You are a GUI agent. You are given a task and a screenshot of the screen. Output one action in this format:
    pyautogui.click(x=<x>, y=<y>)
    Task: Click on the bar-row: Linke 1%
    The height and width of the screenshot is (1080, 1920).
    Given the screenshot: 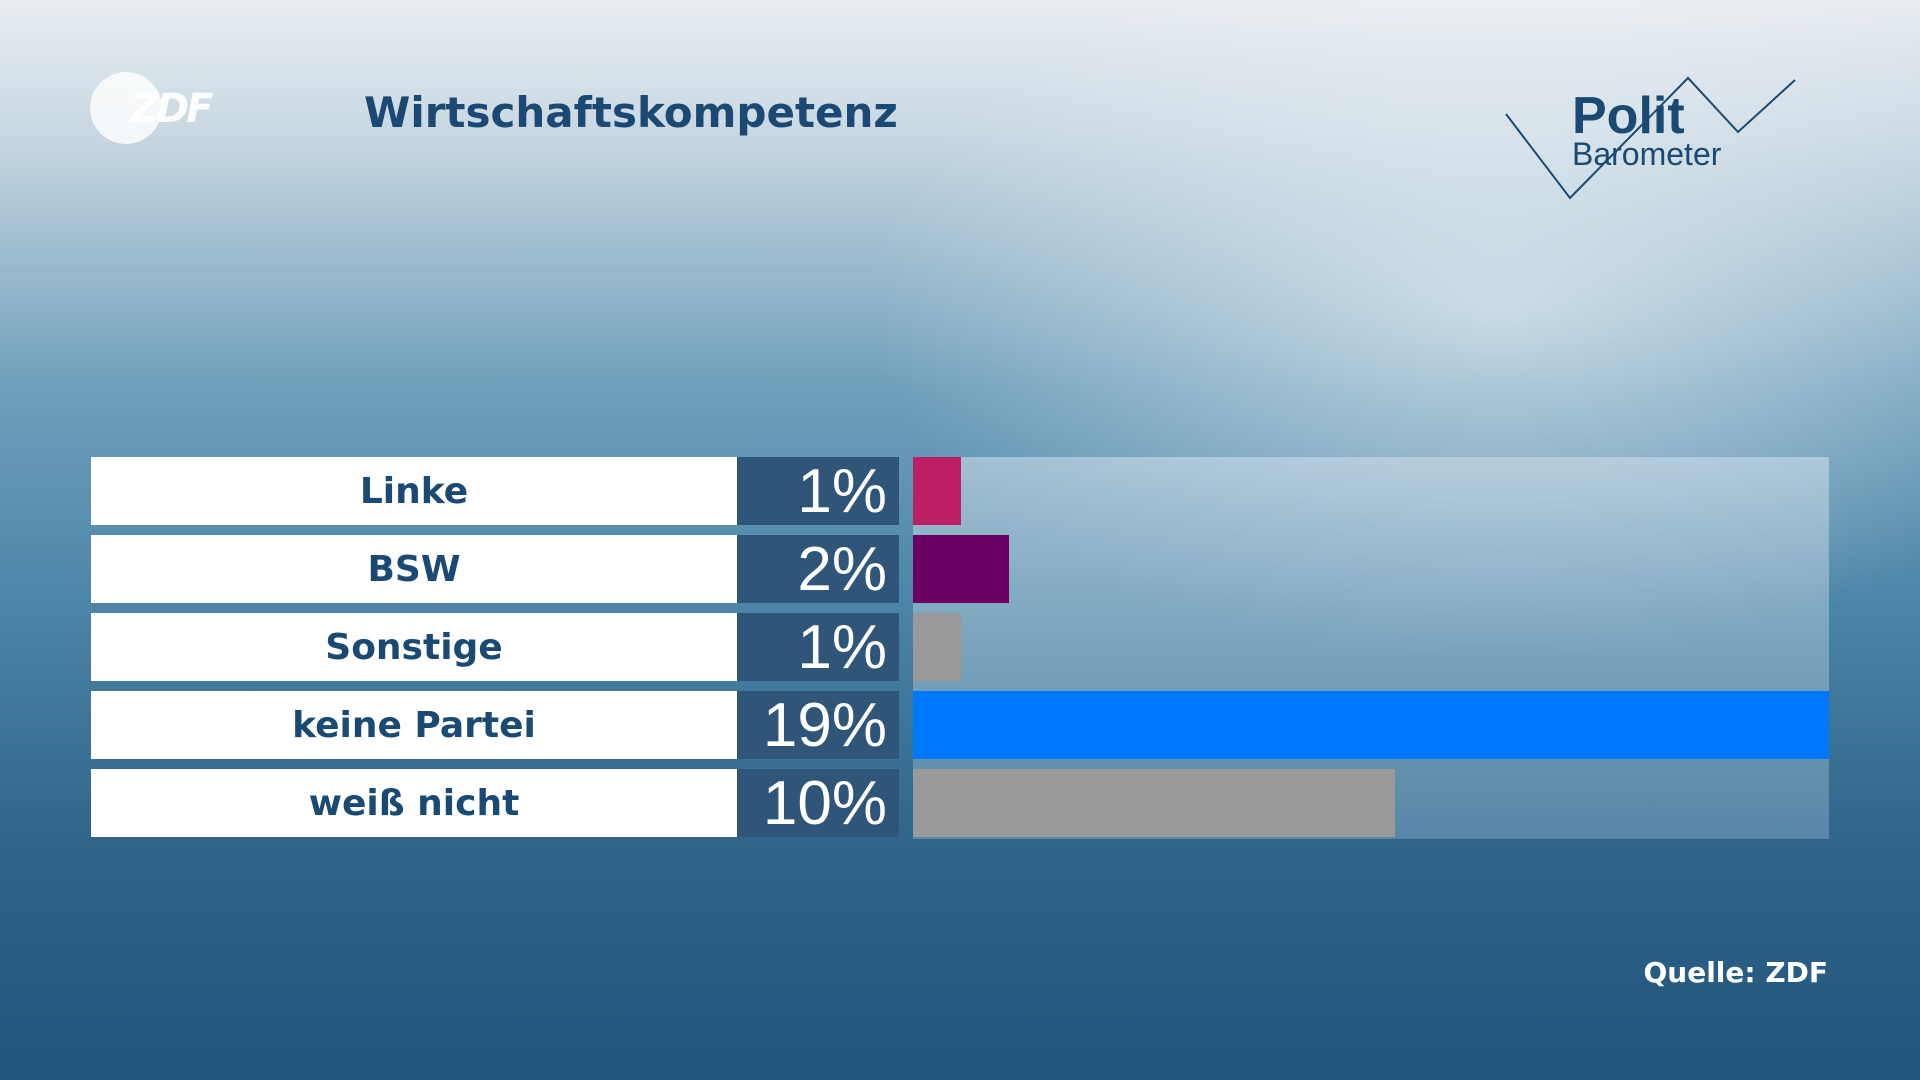 What is the action you would take?
    pyautogui.click(x=960, y=491)
    